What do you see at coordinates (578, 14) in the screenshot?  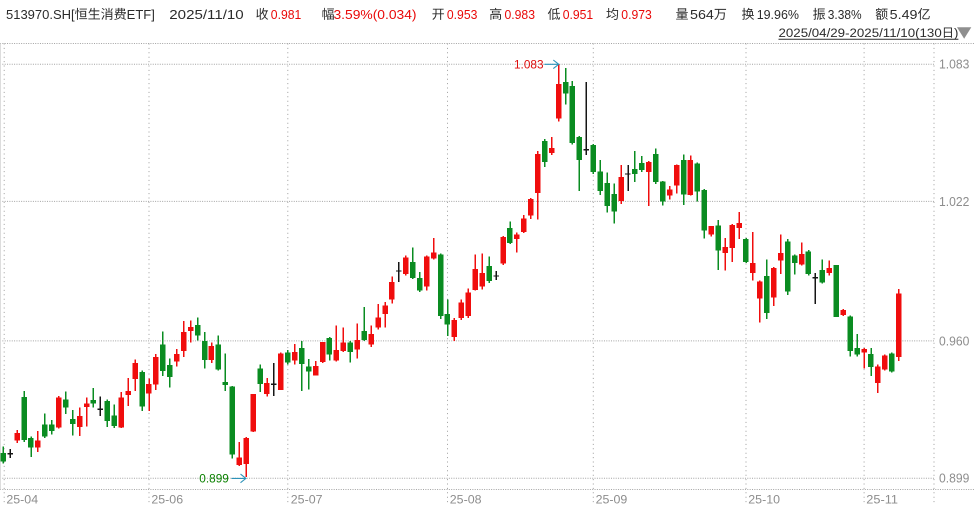 I see `svg-text: 0.951` at bounding box center [578, 14].